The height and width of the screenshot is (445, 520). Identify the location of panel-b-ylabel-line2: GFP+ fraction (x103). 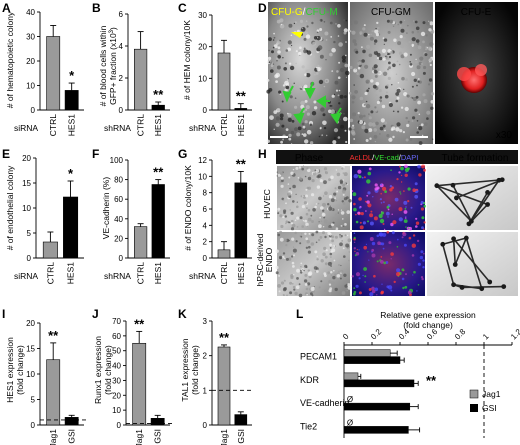
(113, 66).